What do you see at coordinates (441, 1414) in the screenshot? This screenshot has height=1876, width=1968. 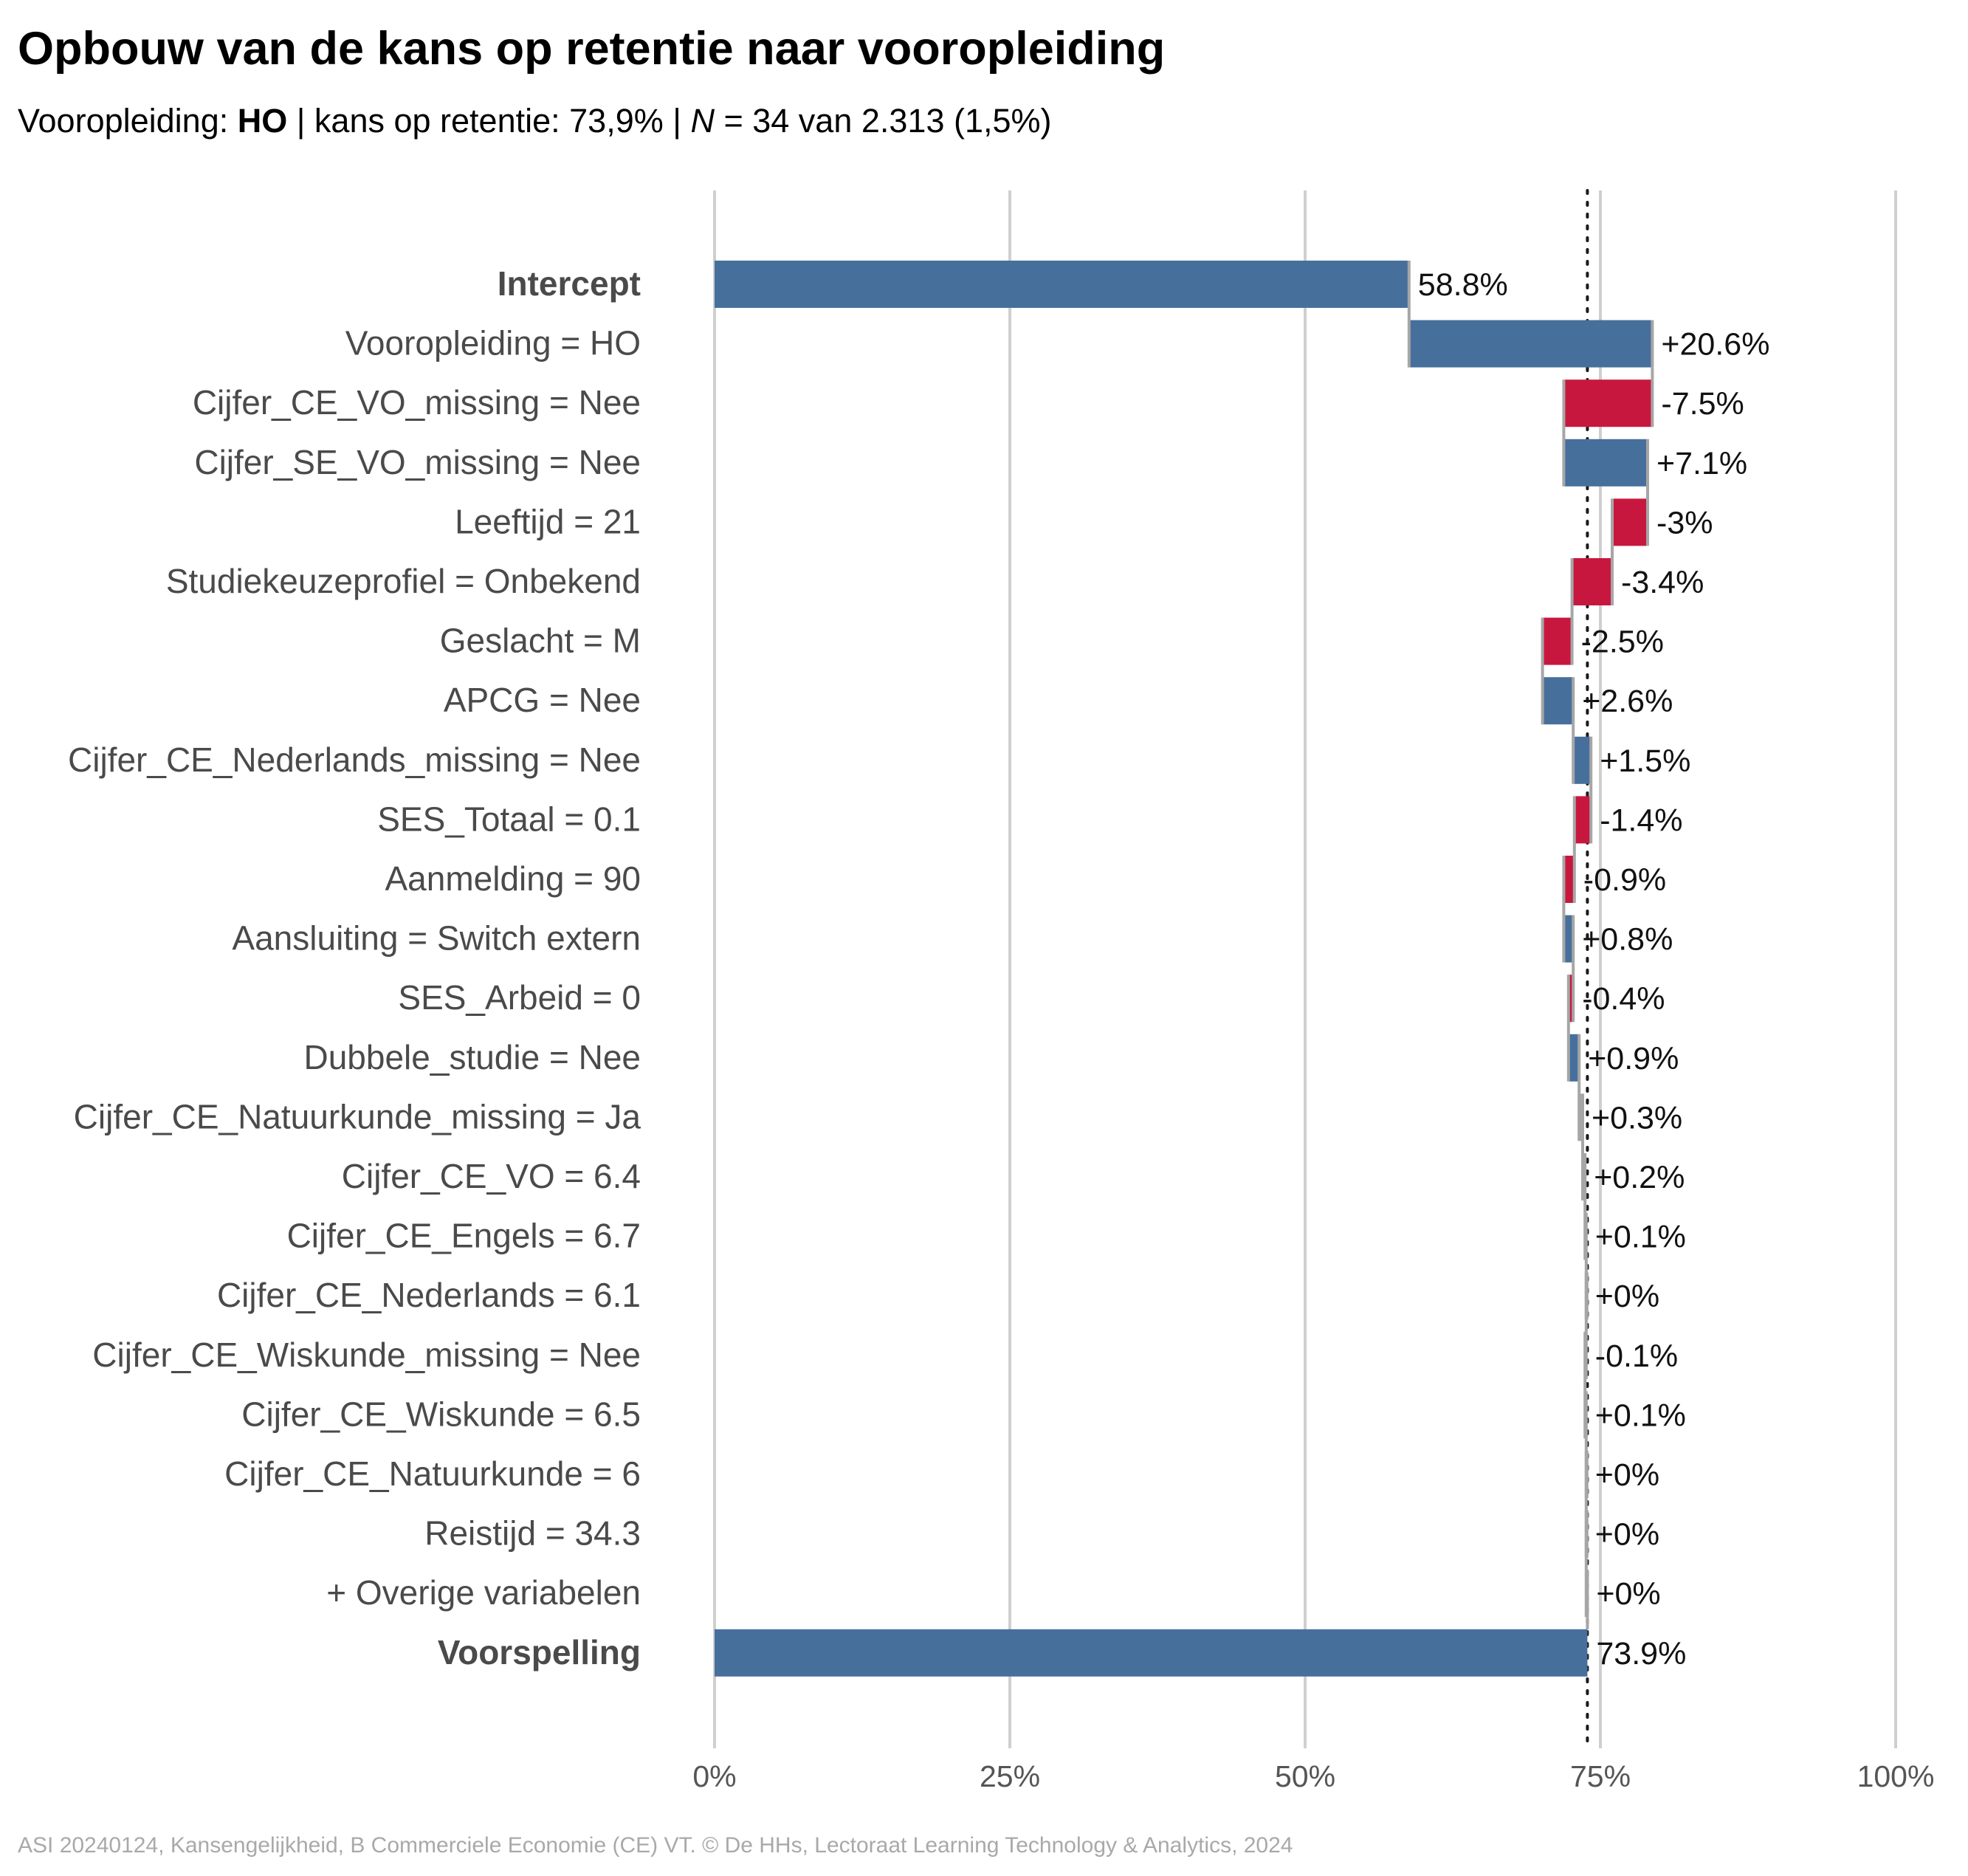 I see `category-label: Cijfer_CE_Wiskunde = 6.5` at bounding box center [441, 1414].